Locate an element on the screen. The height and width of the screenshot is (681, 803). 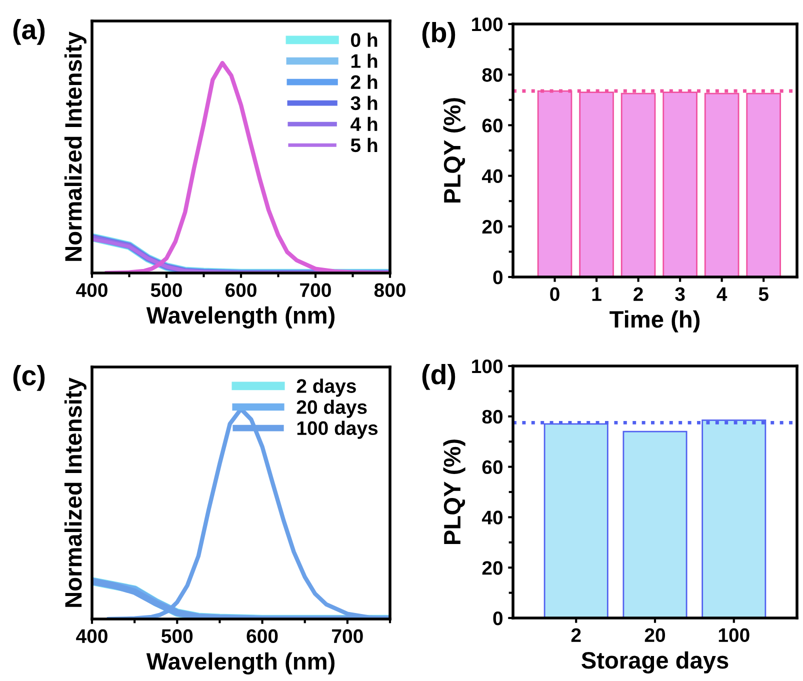
legend-label: 100 days is located at coordinates (337, 429).